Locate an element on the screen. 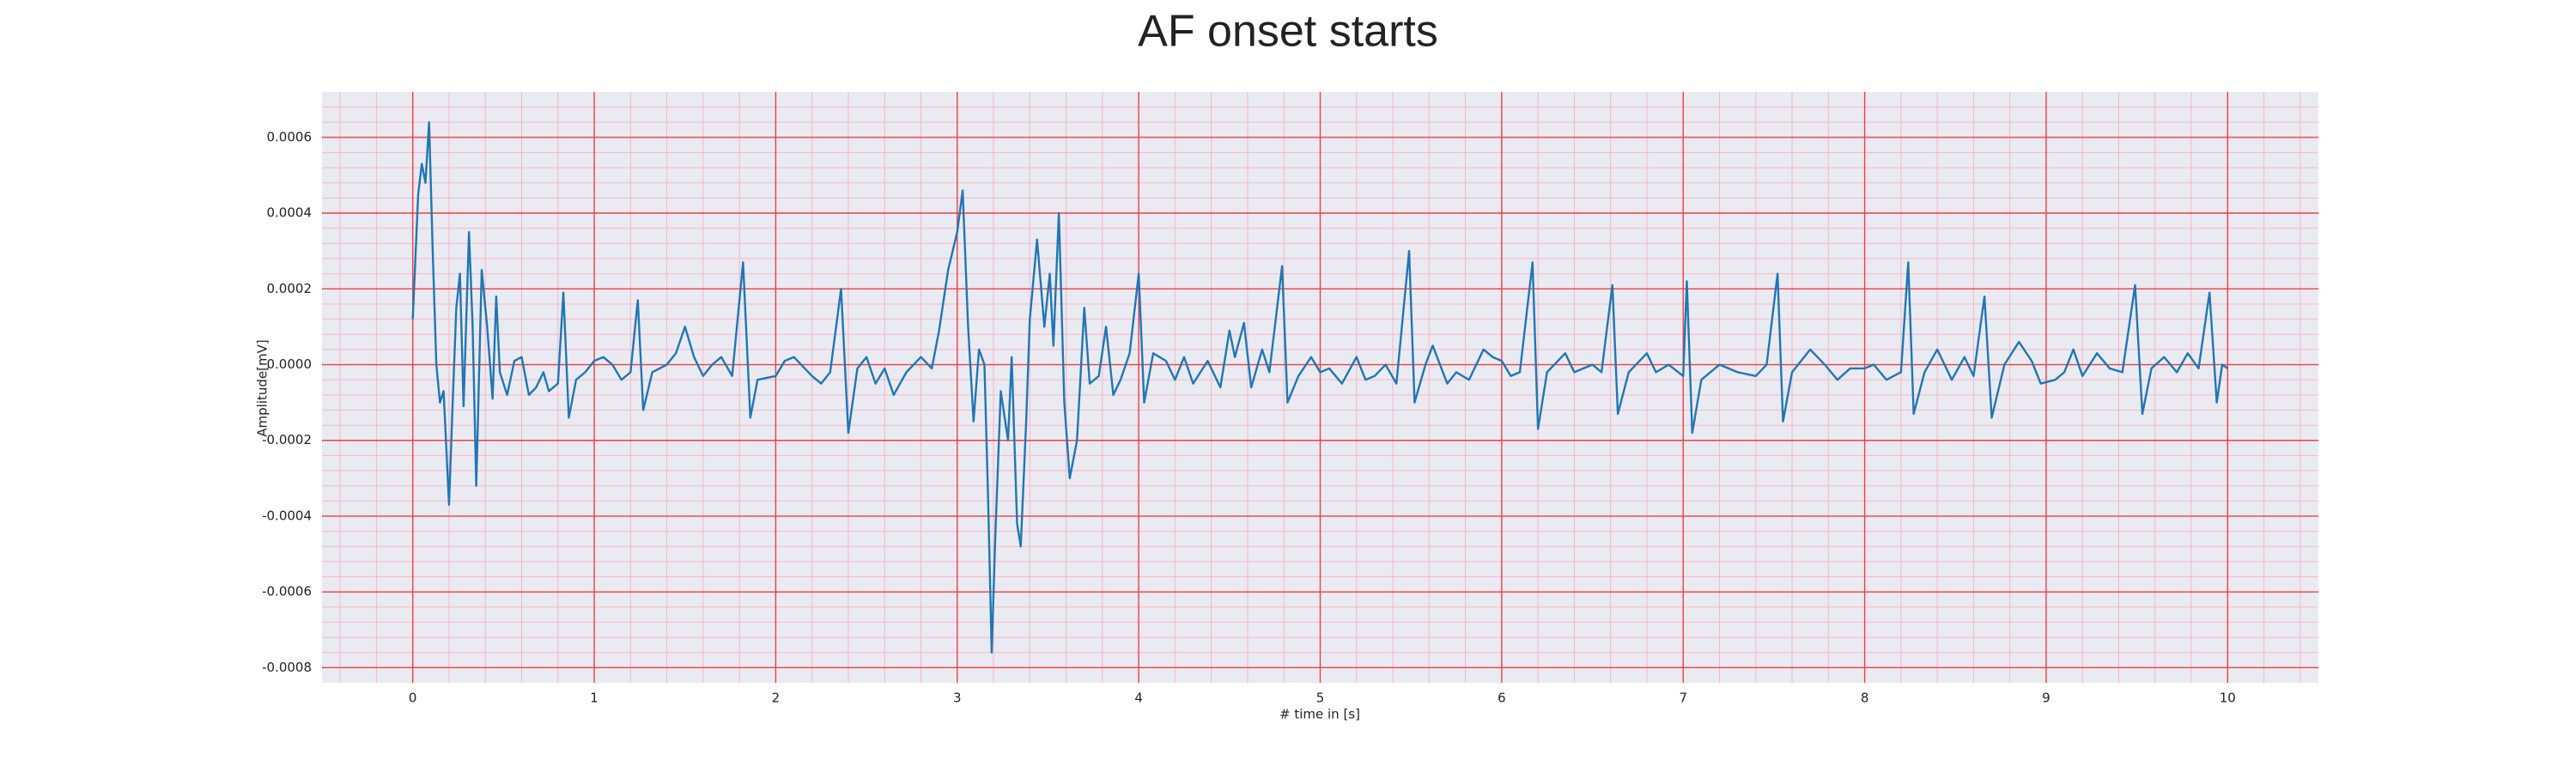 The width and height of the screenshot is (2576, 773). x-tick-label: 4 is located at coordinates (1138, 698).